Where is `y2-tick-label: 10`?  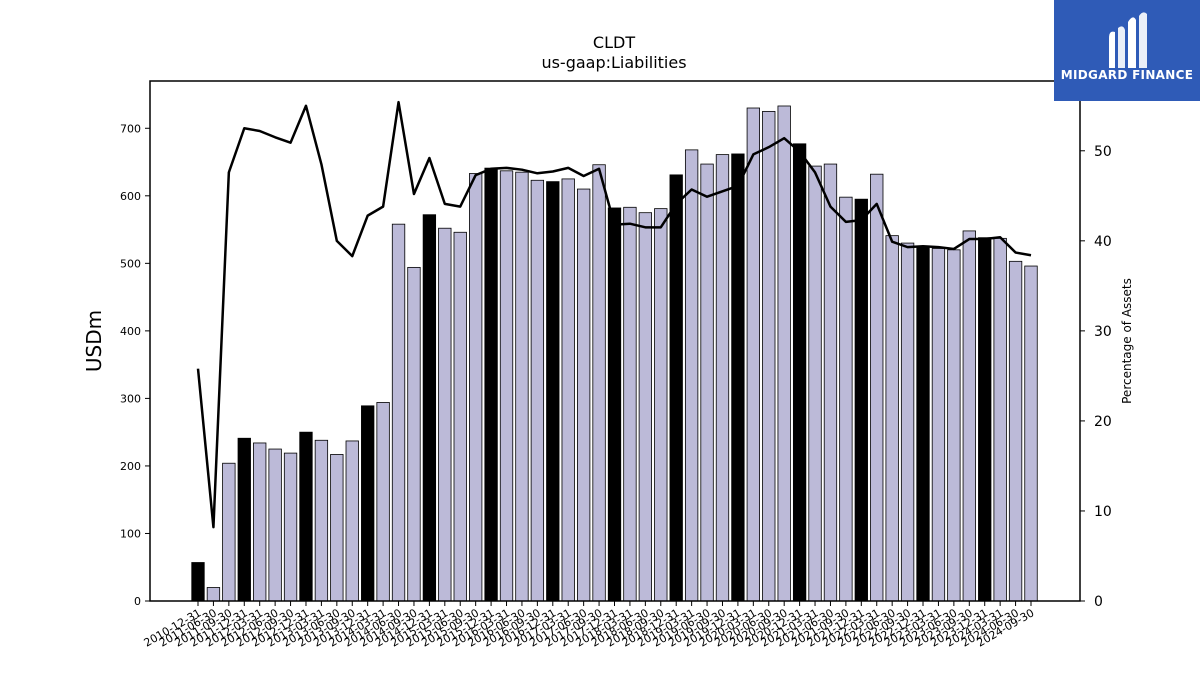
y2-tick-label: 10 is located at coordinates (1103, 512).